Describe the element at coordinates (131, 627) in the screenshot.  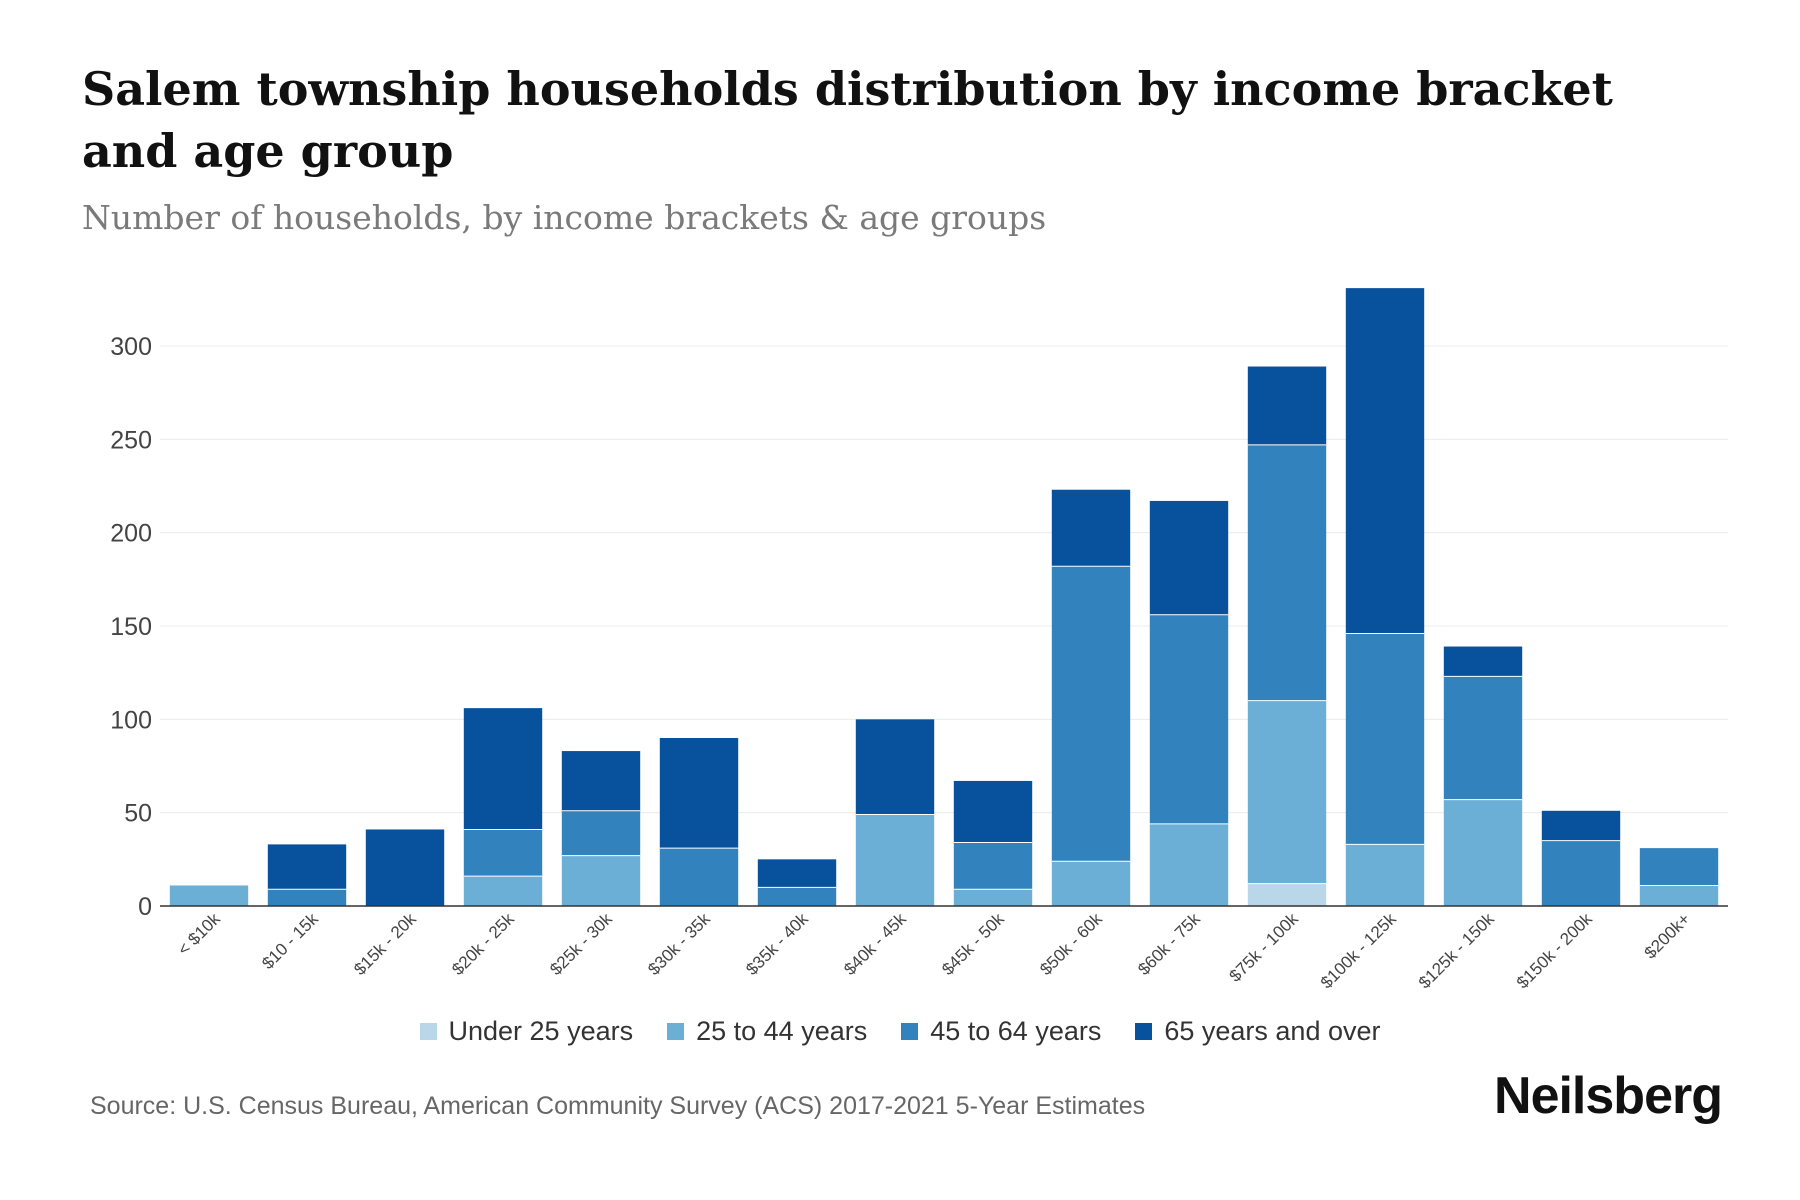
I see `y-tick-label: 150` at that location.